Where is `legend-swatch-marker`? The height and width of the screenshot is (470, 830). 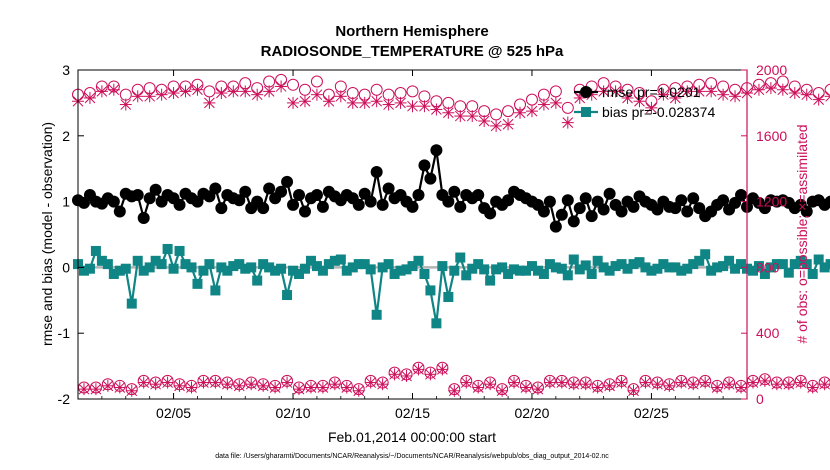 legend-swatch-marker is located at coordinates (586, 112).